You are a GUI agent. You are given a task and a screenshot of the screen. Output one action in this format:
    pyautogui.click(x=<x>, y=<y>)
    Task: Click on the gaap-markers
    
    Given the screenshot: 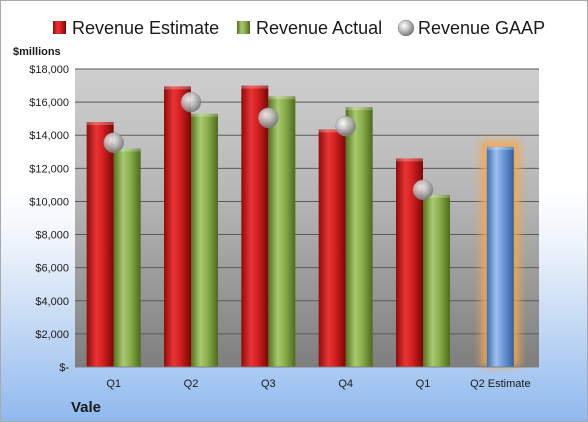 What is the action you would take?
    pyautogui.click(x=268, y=146)
    